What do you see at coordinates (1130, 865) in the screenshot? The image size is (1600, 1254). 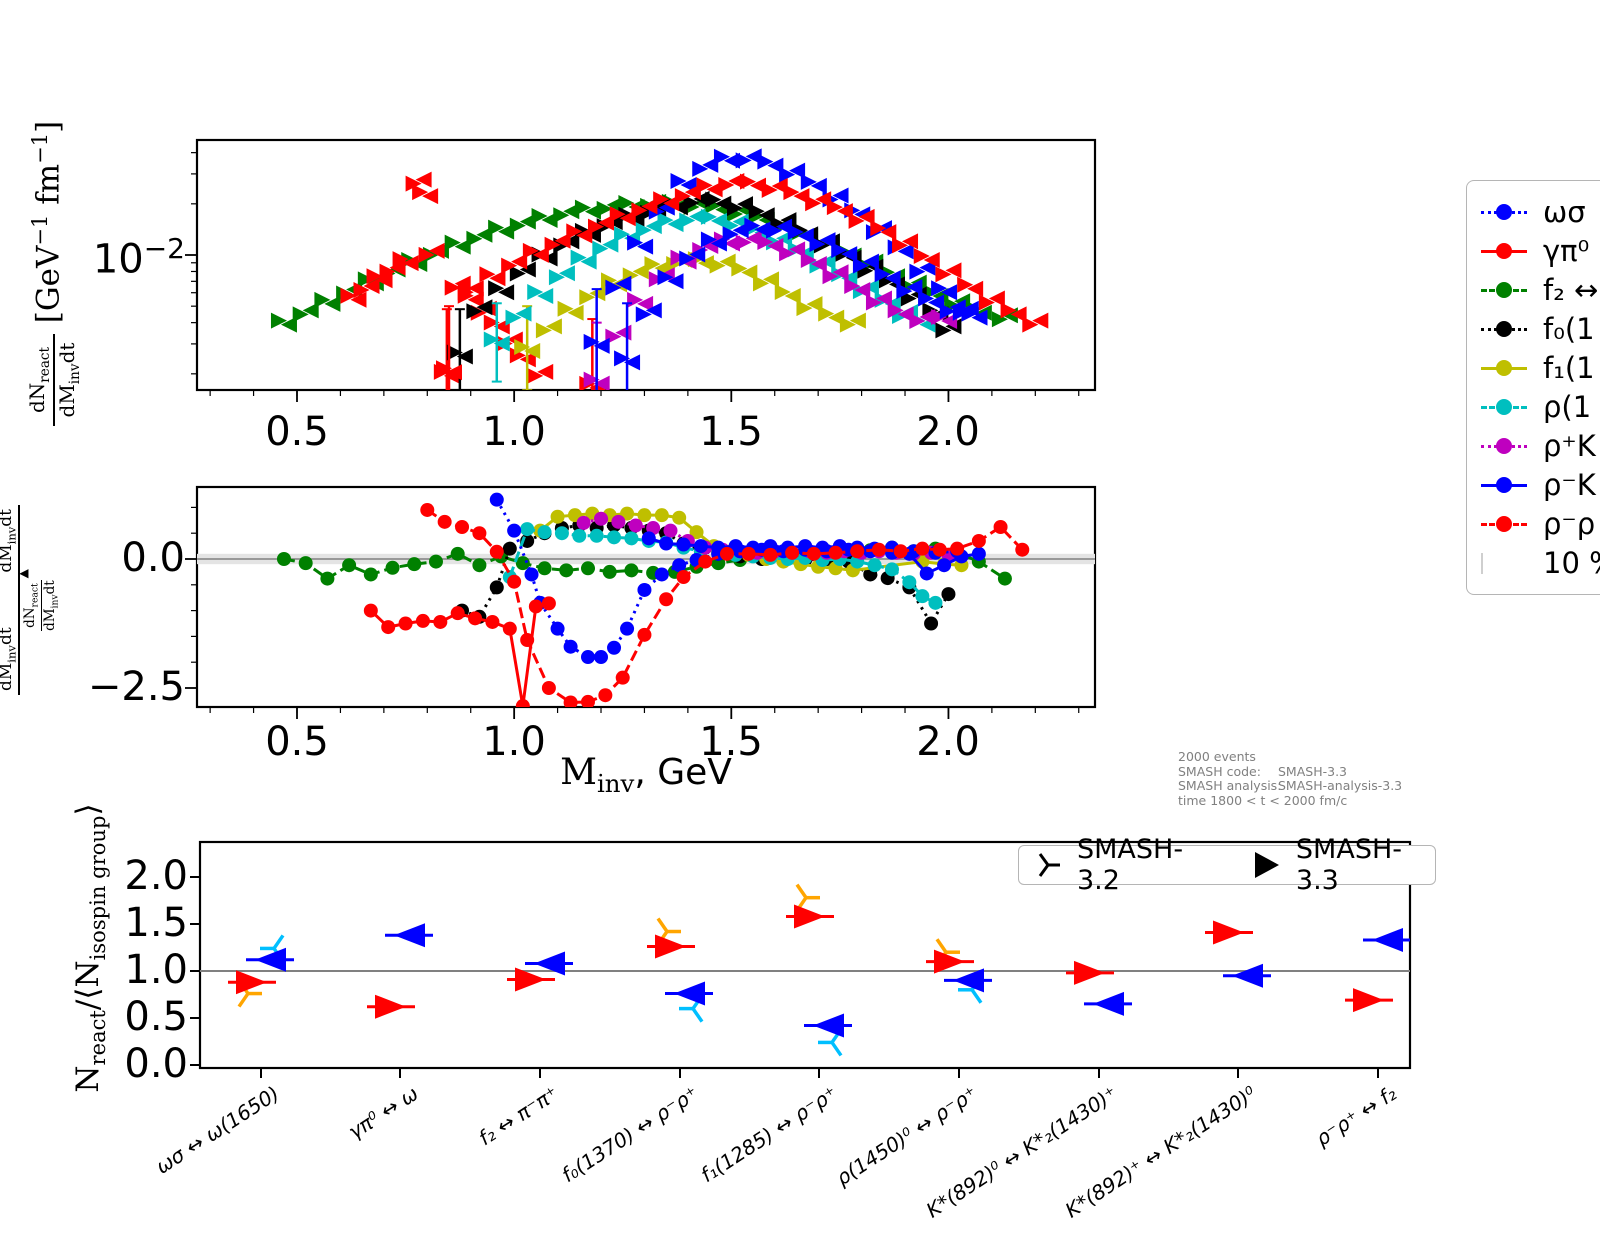 I see `smash-32-label: SMASH-3.2` at bounding box center [1130, 865].